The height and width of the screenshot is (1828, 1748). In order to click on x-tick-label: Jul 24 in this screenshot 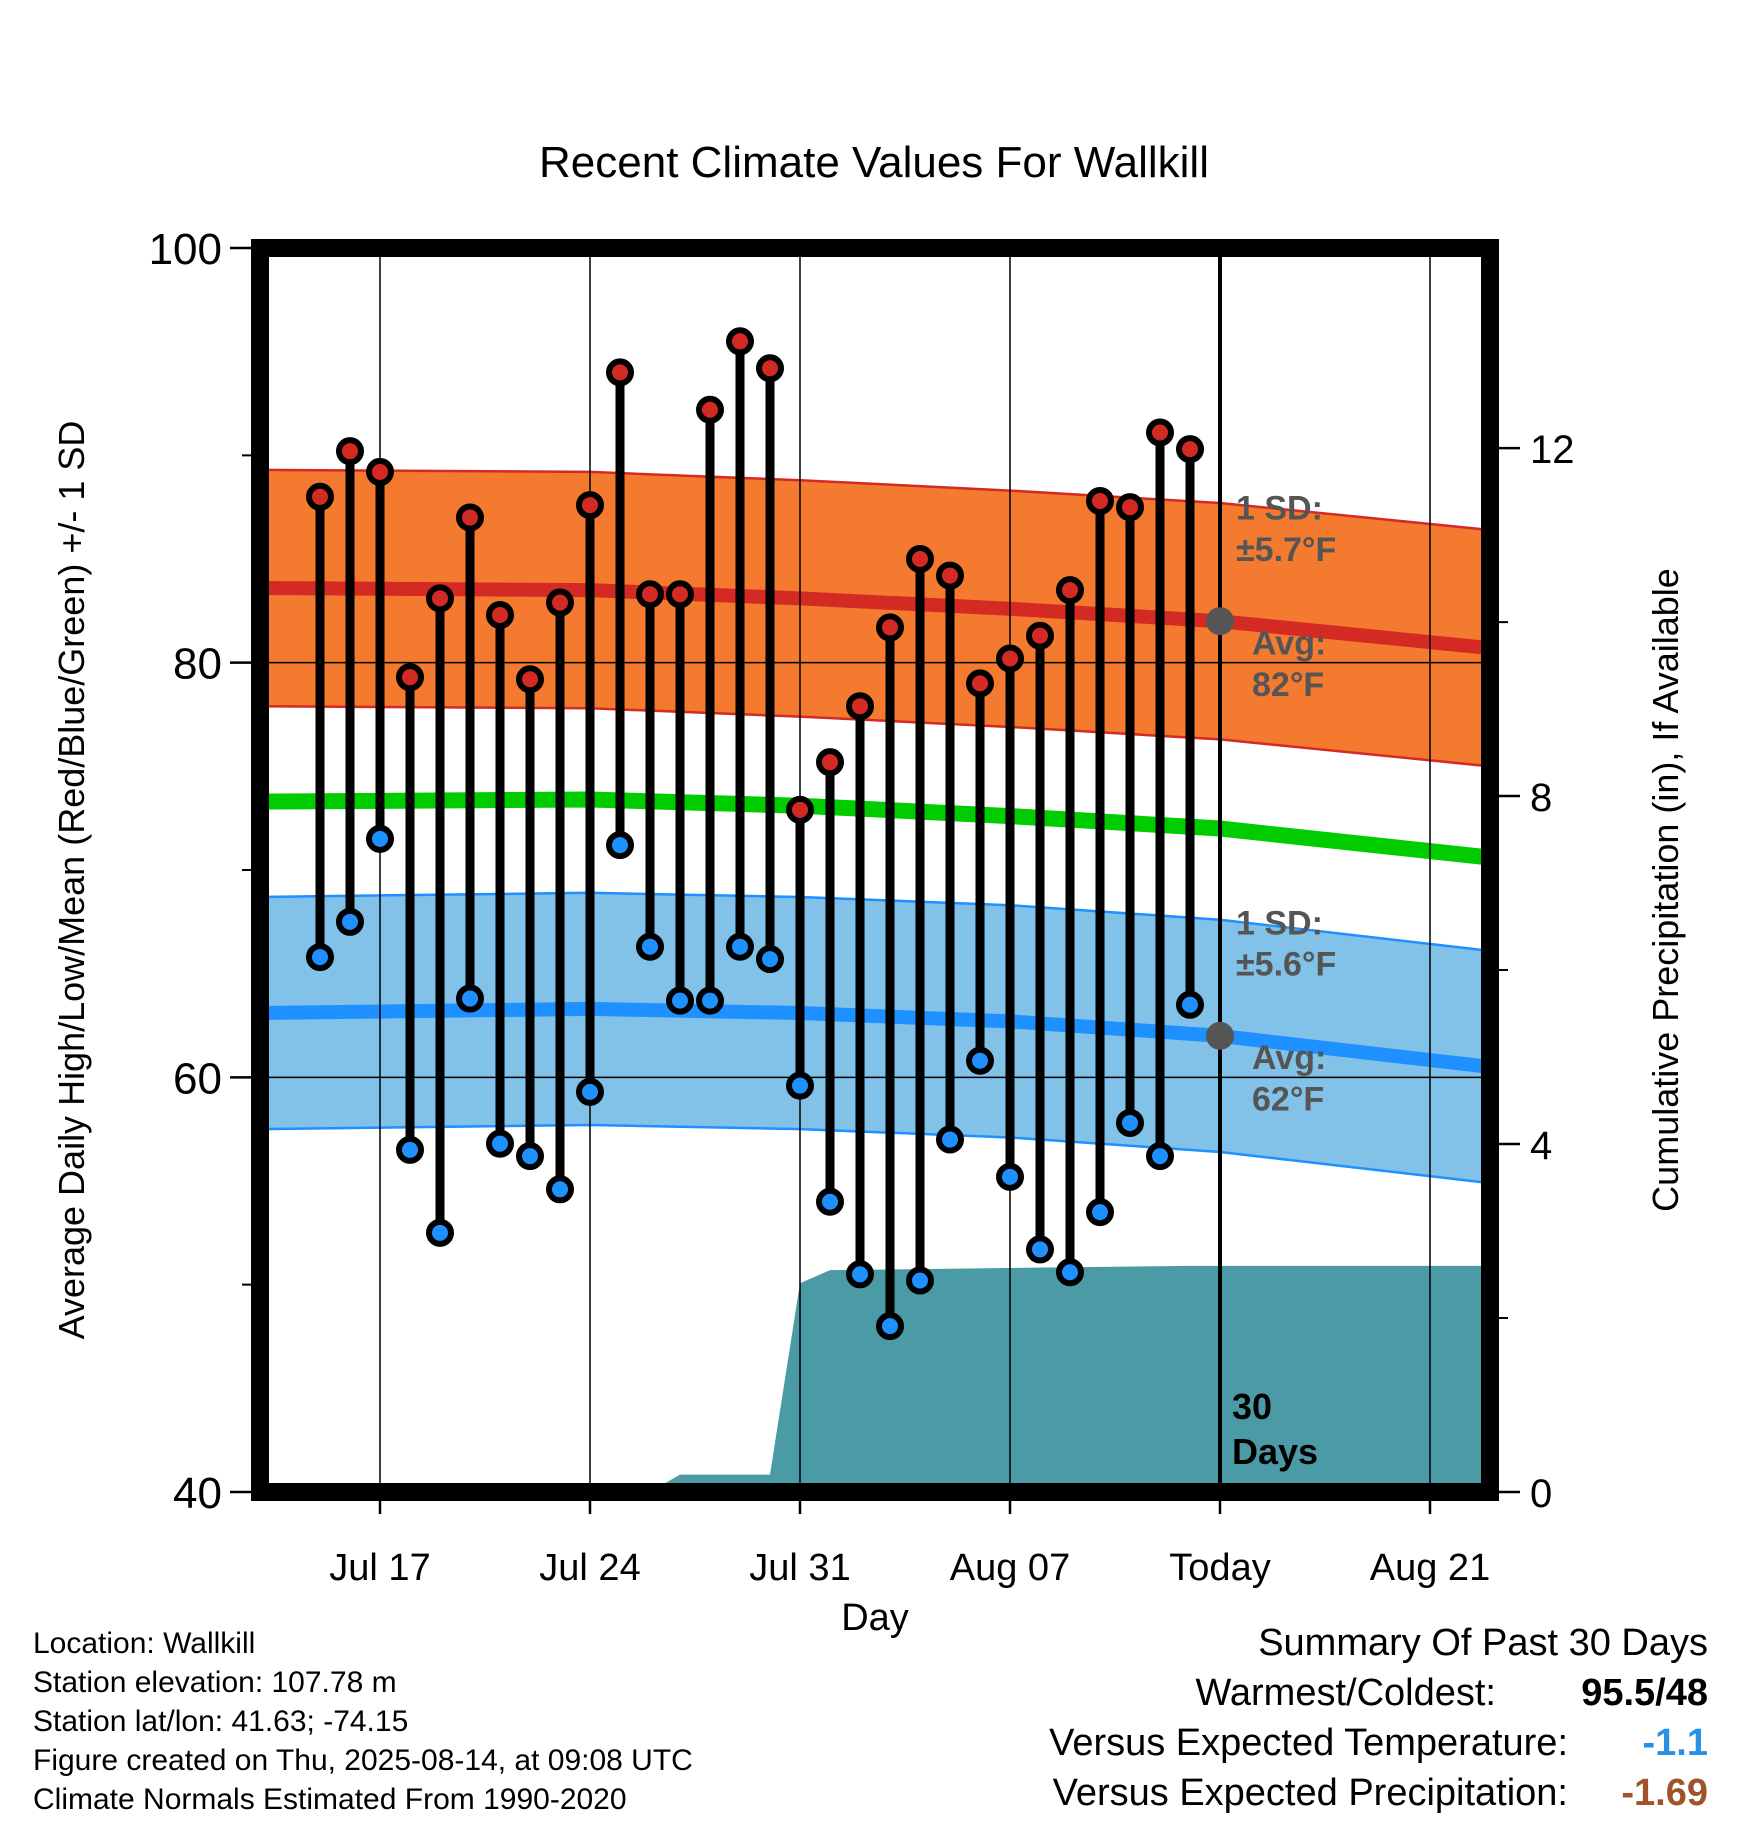, I will do `click(589, 1568)`.